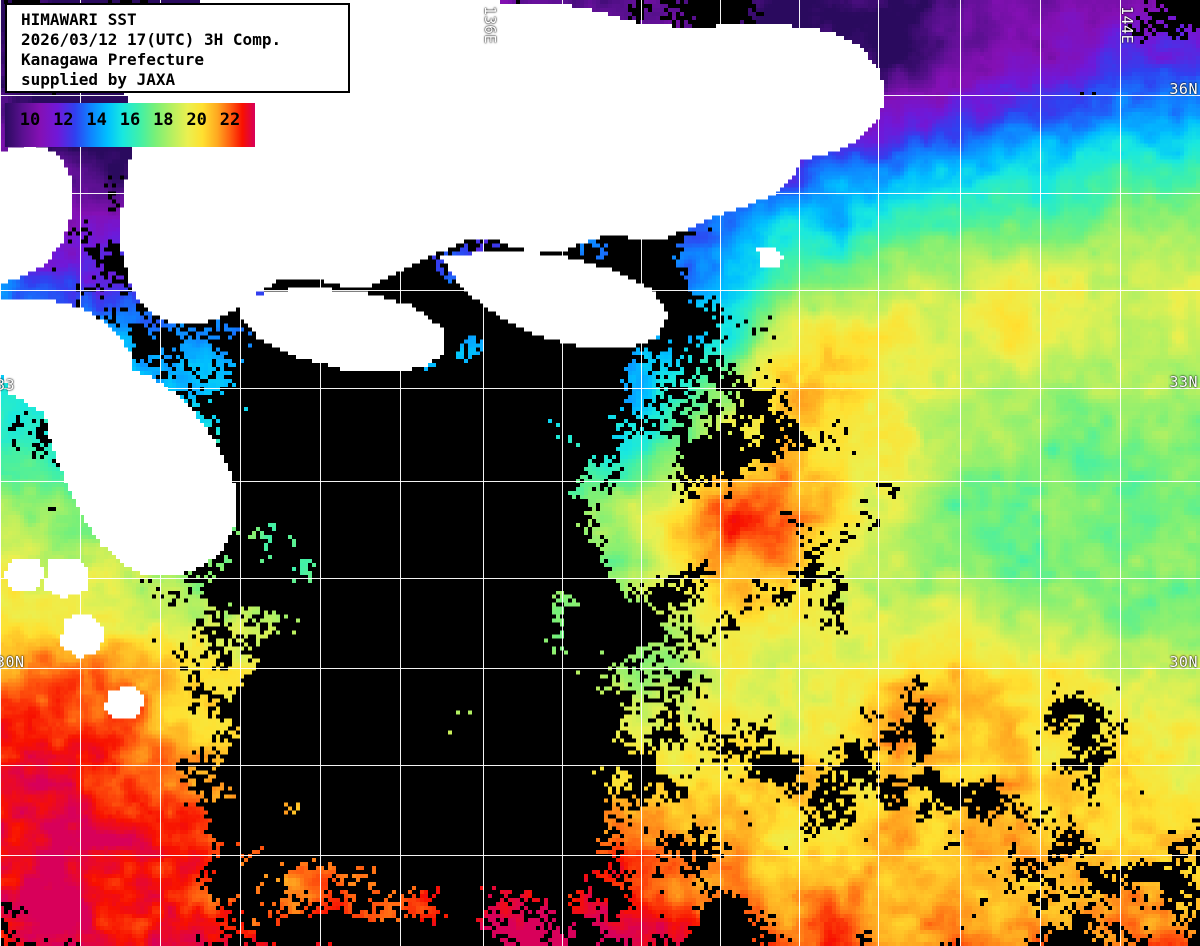 The image size is (1200, 946). I want to click on info-line-datetime: 2026/03/12 17(UTC) 3H Comp., so click(151, 39).